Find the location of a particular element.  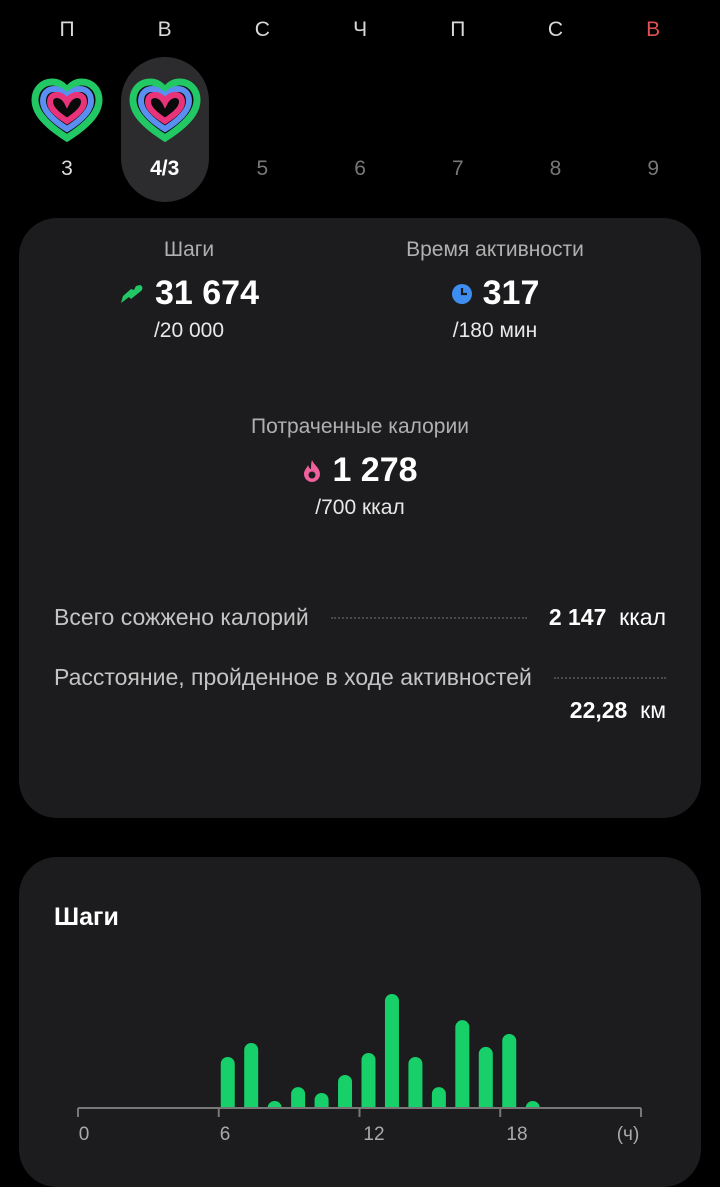

x-tick-label: 6 is located at coordinates (225, 1134).